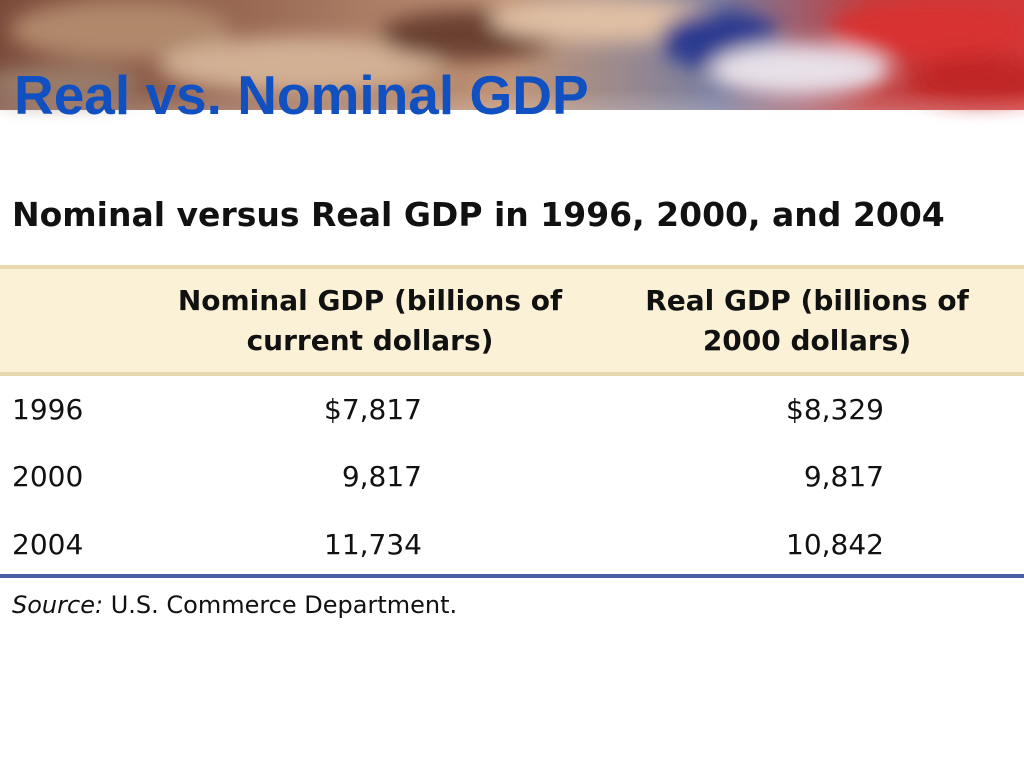 The width and height of the screenshot is (1024, 768). What do you see at coordinates (48, 409) in the screenshot?
I see `year-cell: 1996` at bounding box center [48, 409].